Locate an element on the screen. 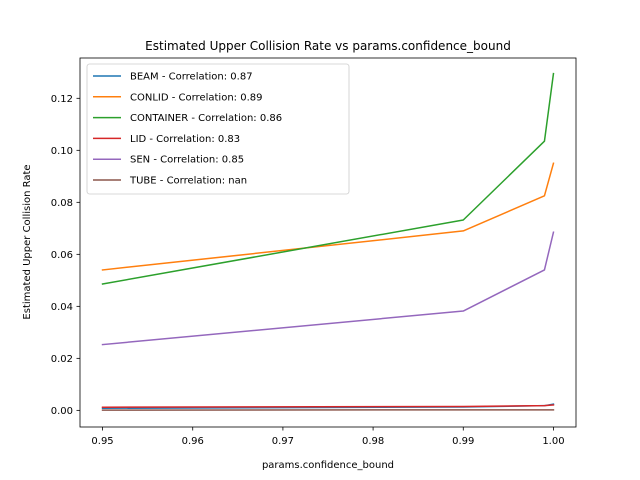 This screenshot has width=640, height=480. y-axis-label: Estimated Upper Collision Rate is located at coordinates (27, 241).